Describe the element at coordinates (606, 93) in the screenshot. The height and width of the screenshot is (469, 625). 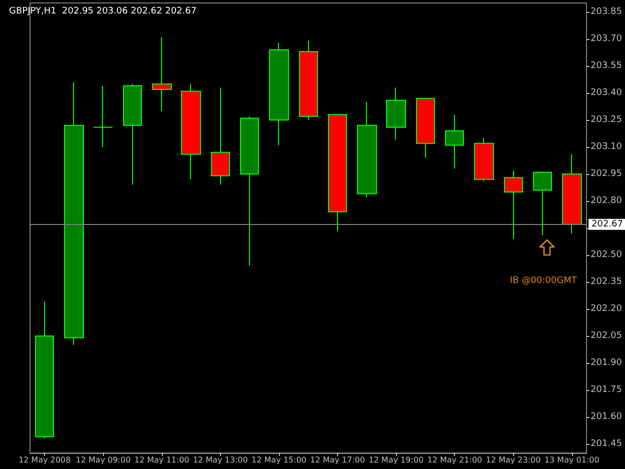
I see `y-tick-label: 203.40` at that location.